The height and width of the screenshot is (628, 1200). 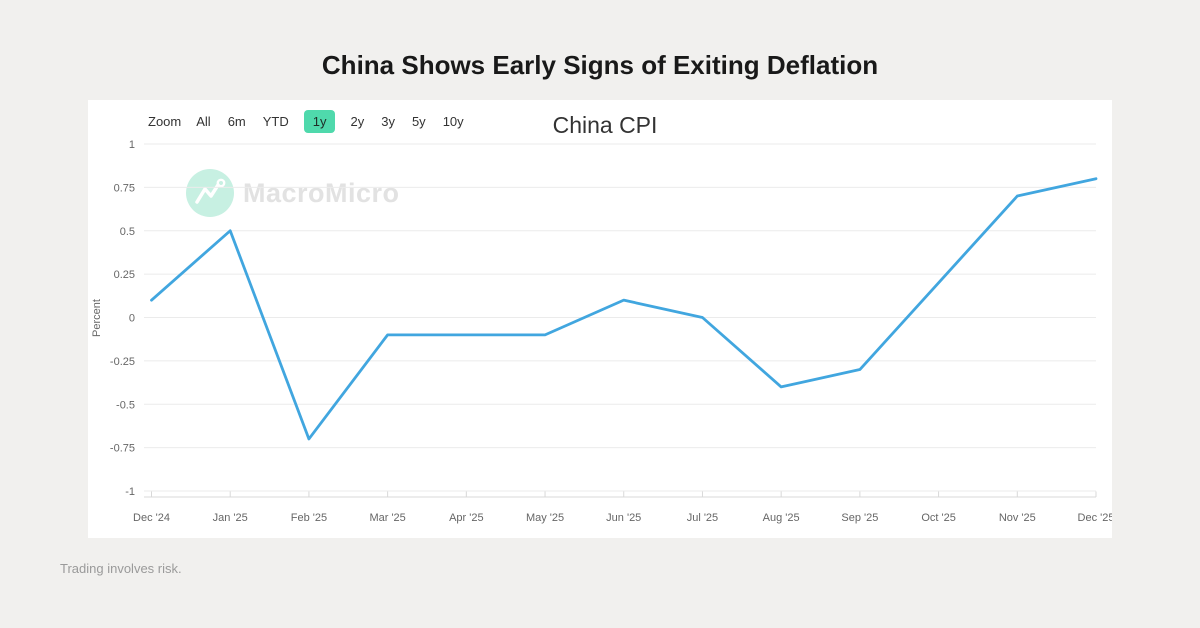 I want to click on y-axis-title: Percent, so click(x=97, y=318).